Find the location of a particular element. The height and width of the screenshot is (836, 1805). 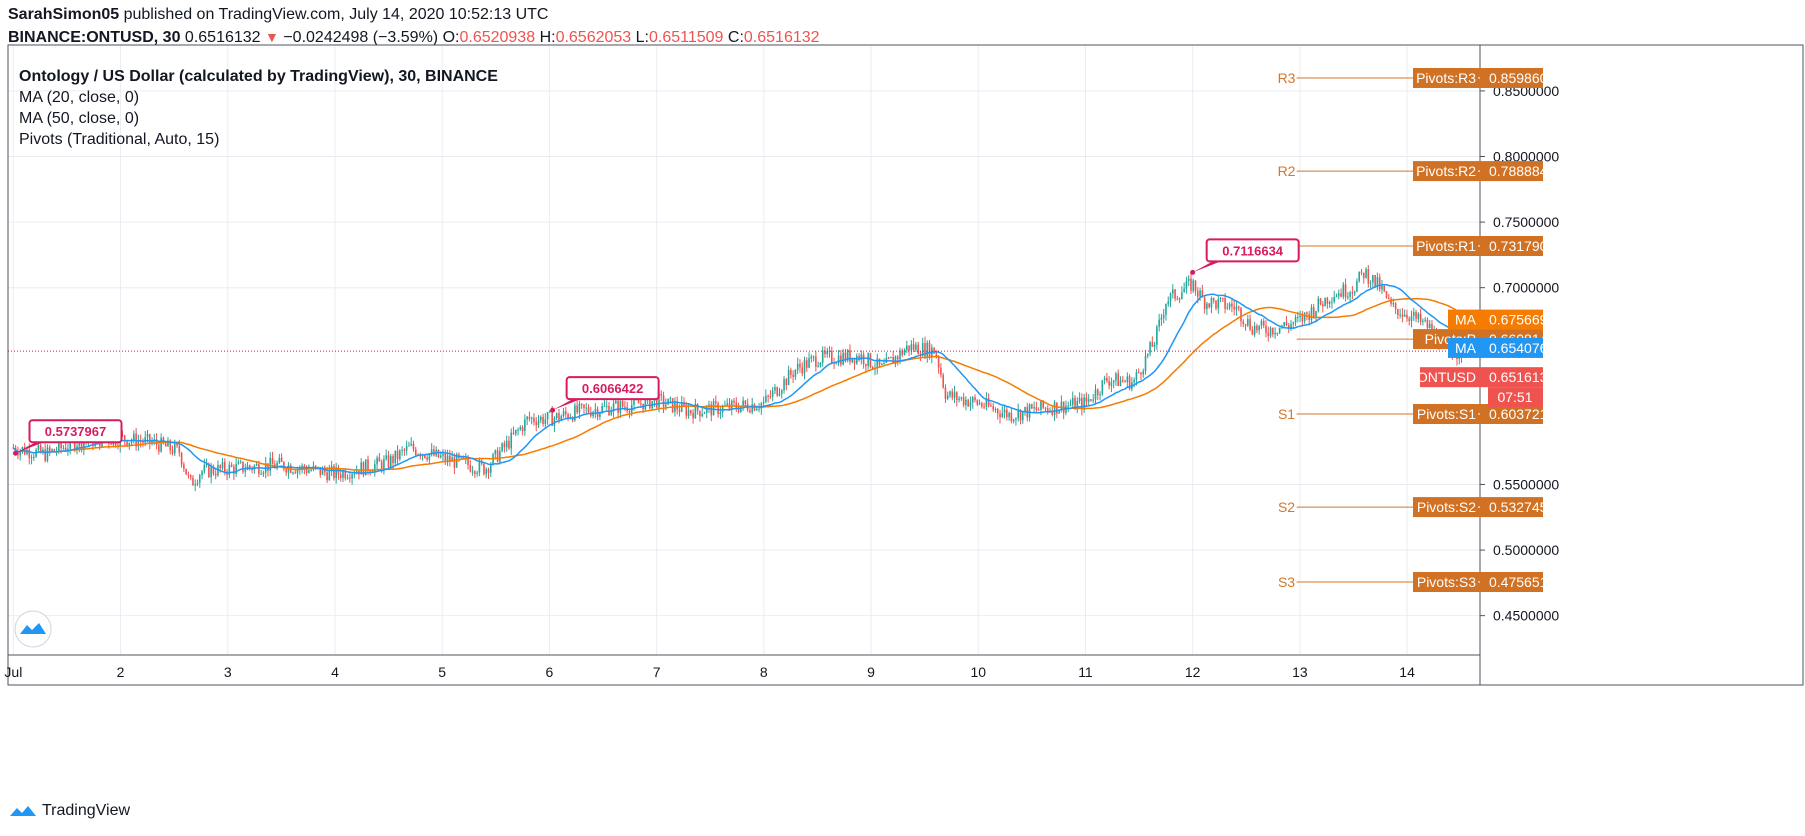

last-price: 0.6516132 is located at coordinates (222, 37).